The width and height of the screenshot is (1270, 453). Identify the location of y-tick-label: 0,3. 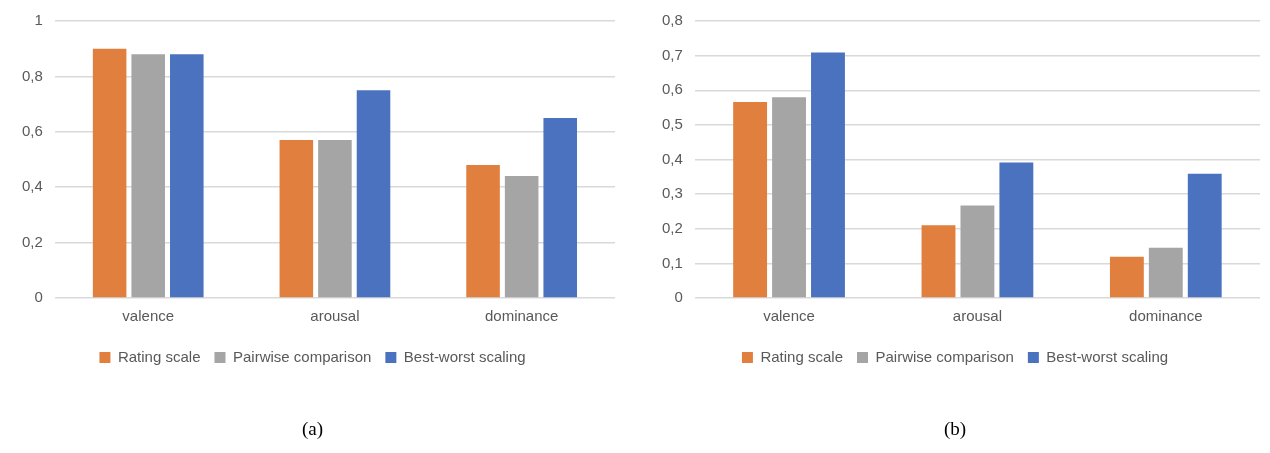
(672, 193).